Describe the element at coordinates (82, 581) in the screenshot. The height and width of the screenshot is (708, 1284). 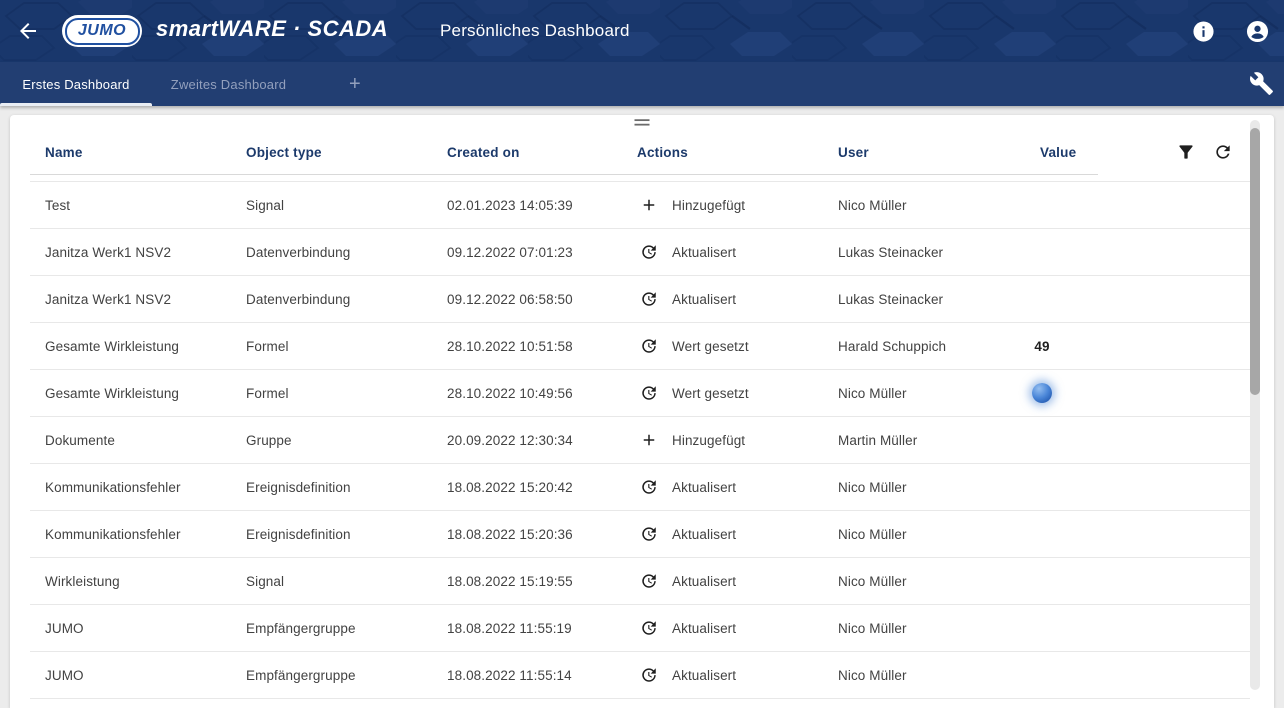
I see `cell-name: Wirkleistung` at that location.